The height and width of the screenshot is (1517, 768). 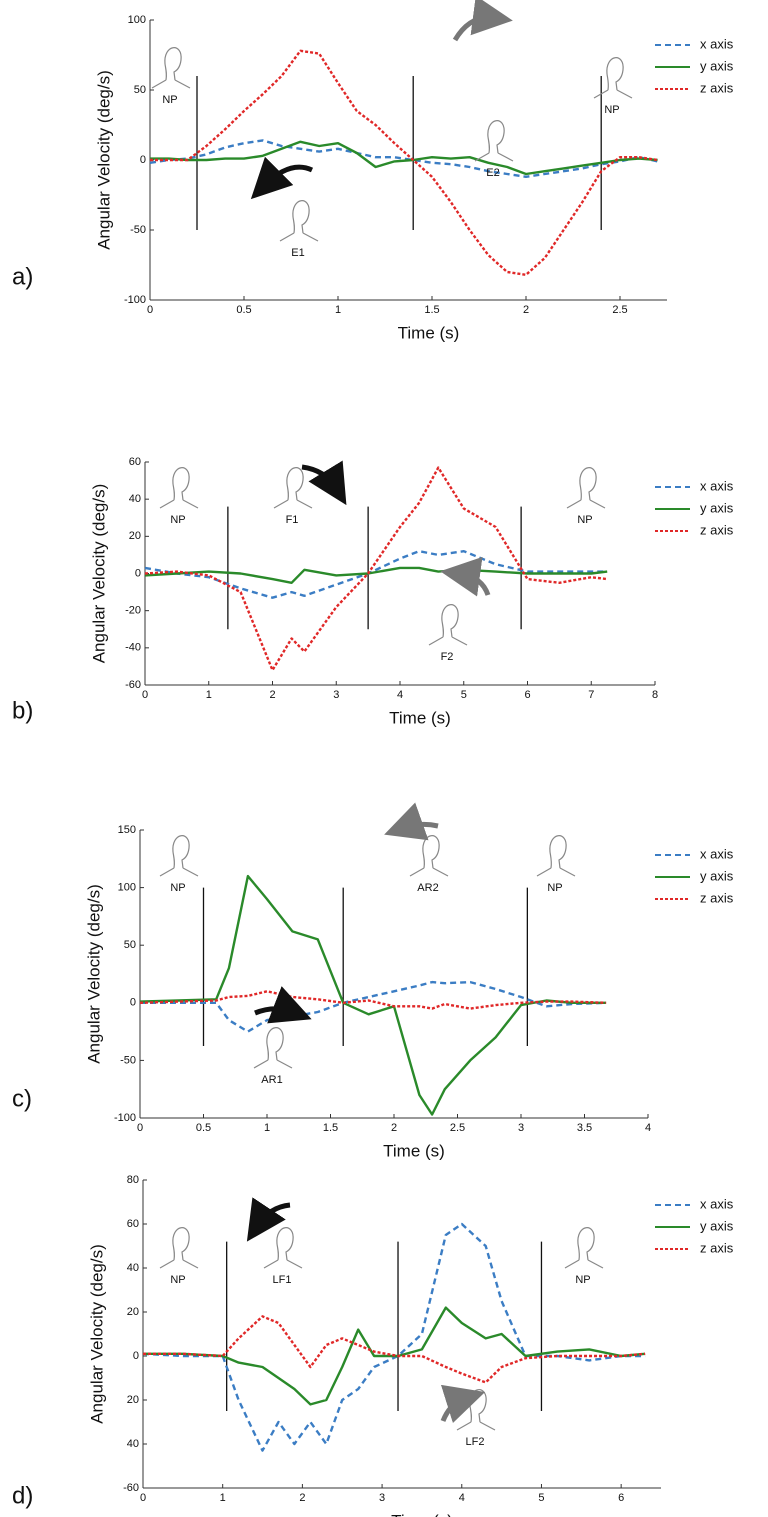 I want to click on x-tick-label: 8, so click(x=655, y=695).